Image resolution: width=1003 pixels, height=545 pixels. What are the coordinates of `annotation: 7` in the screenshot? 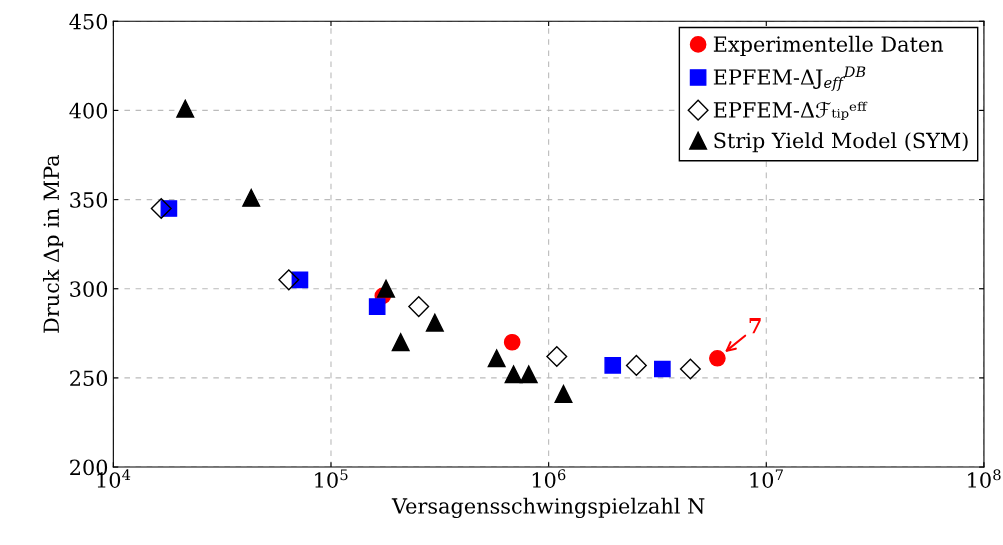 It's located at (755, 326).